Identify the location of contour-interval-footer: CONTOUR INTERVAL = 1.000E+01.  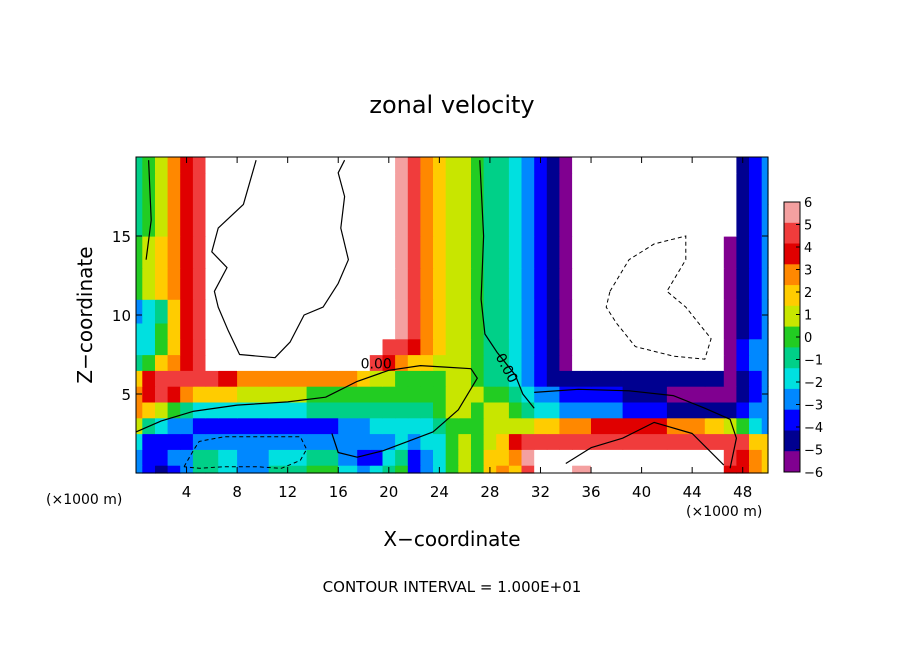
(452, 587).